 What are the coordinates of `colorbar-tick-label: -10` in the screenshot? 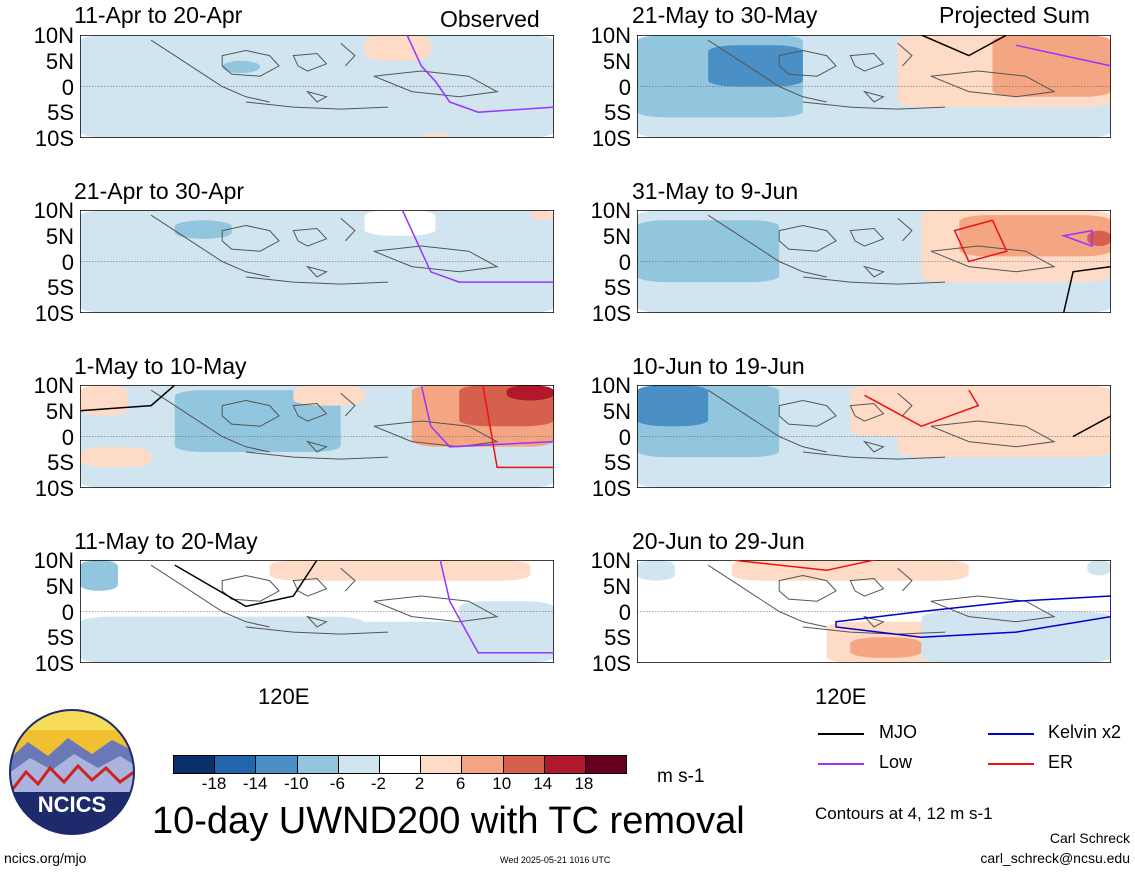 It's located at (296, 783).